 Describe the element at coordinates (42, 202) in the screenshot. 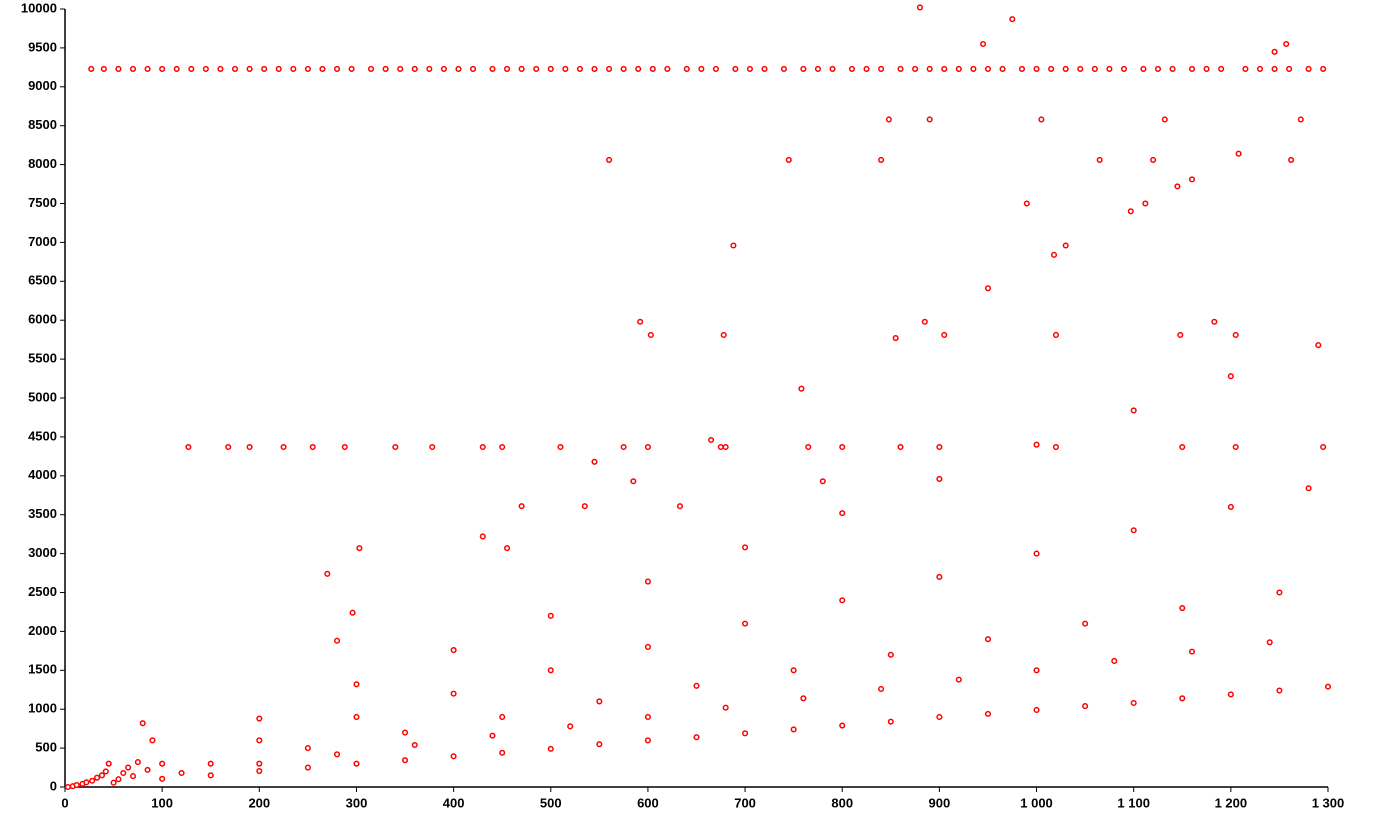

I see `y-tick-label: 7500` at that location.